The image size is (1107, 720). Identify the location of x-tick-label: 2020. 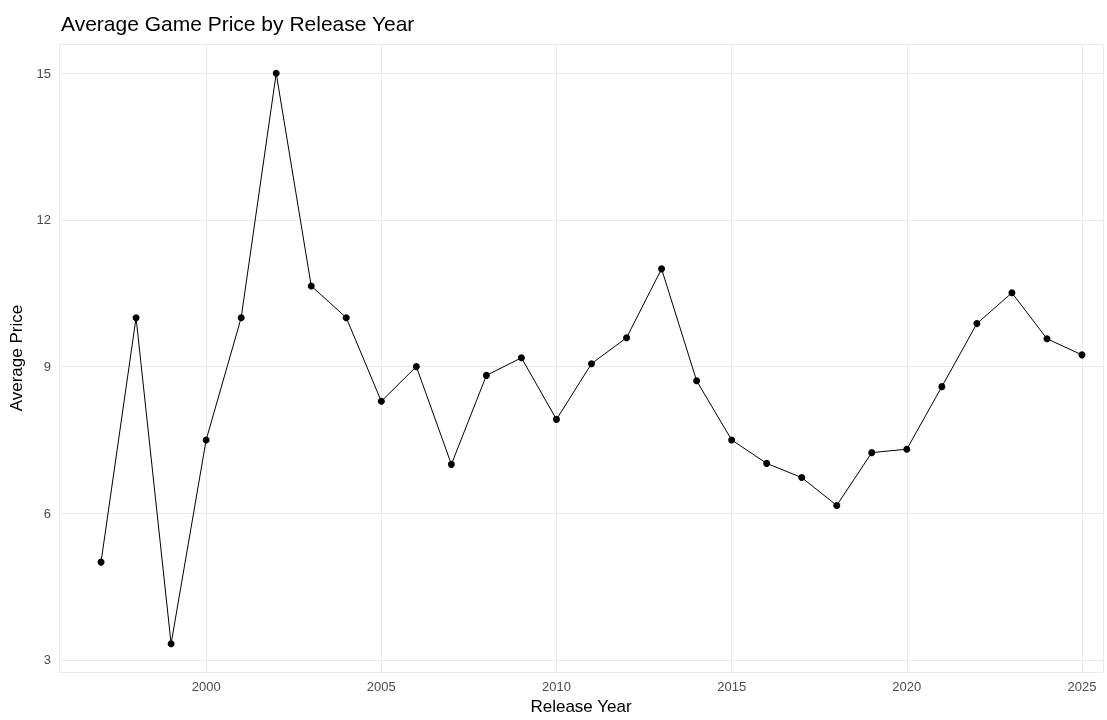
(907, 687).